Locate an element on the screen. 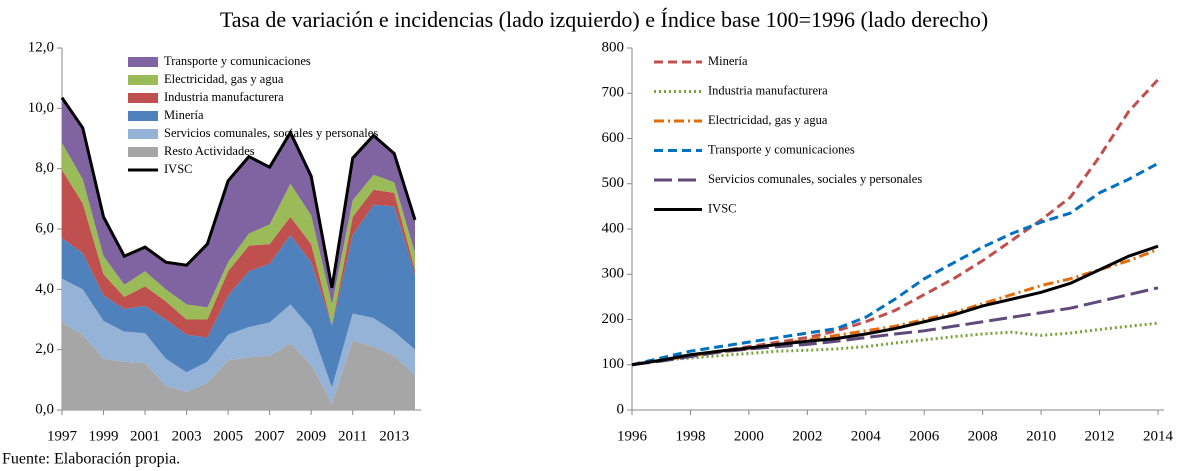 This screenshot has width=1184, height=471. x-tick-label: 2007 is located at coordinates (270, 436).